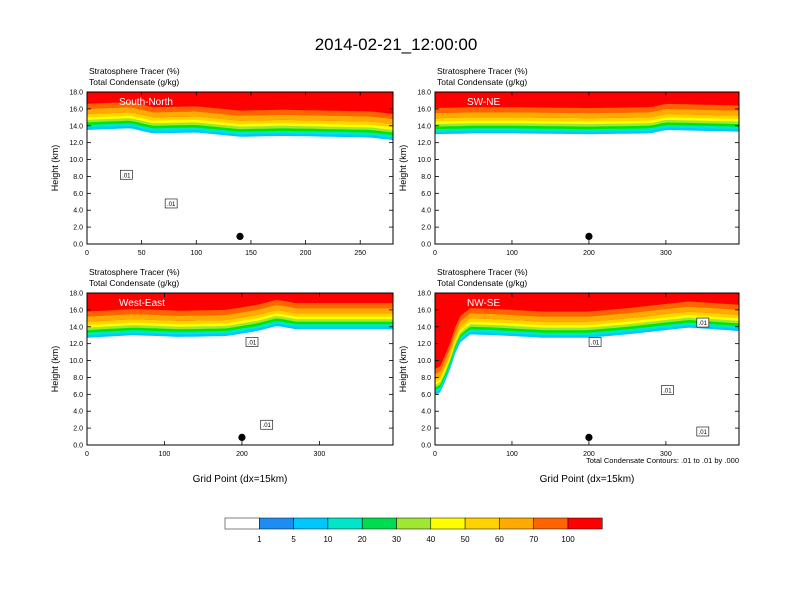 The height and width of the screenshot is (612, 792). Describe the element at coordinates (165, 454) in the screenshot. I see `x-tick-label: 100` at that location.